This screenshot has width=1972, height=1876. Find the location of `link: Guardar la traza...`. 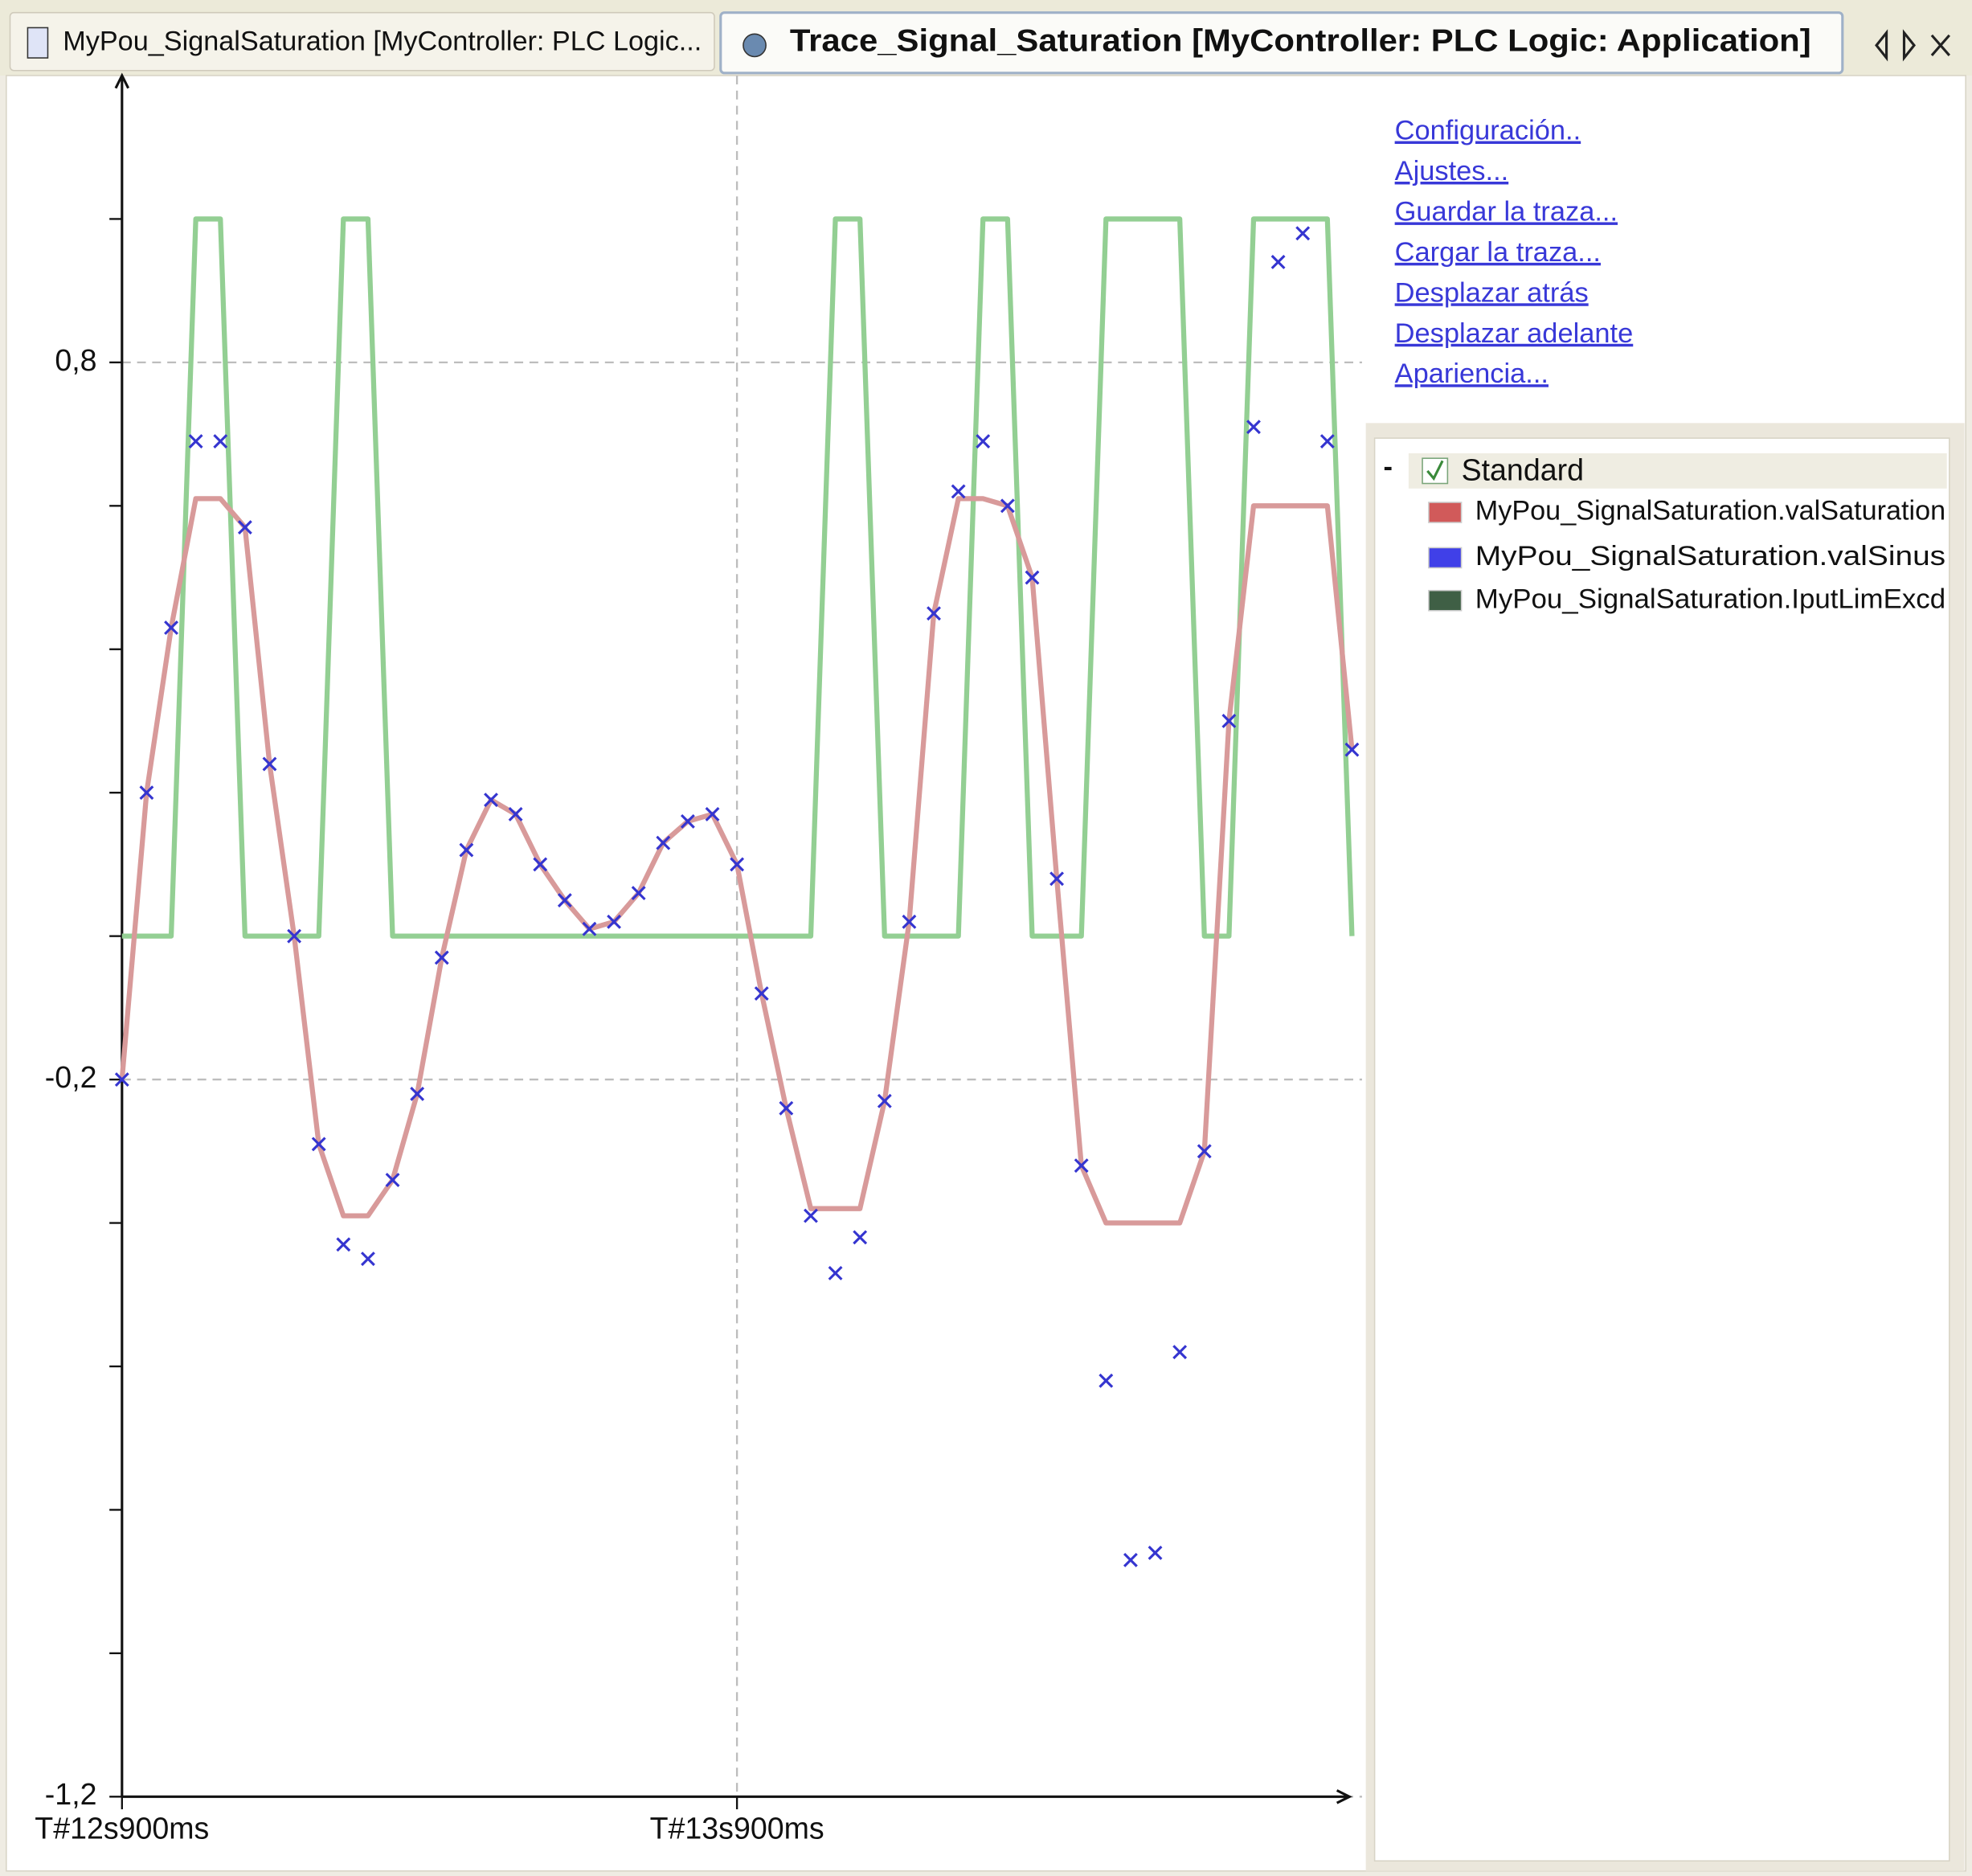

link: Guardar la traza... is located at coordinates (1506, 211).